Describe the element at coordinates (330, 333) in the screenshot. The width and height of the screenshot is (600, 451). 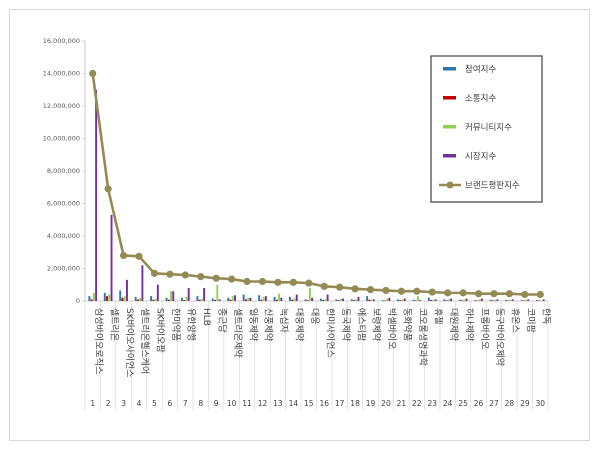
I see `category-label: 한미사이언스` at that location.